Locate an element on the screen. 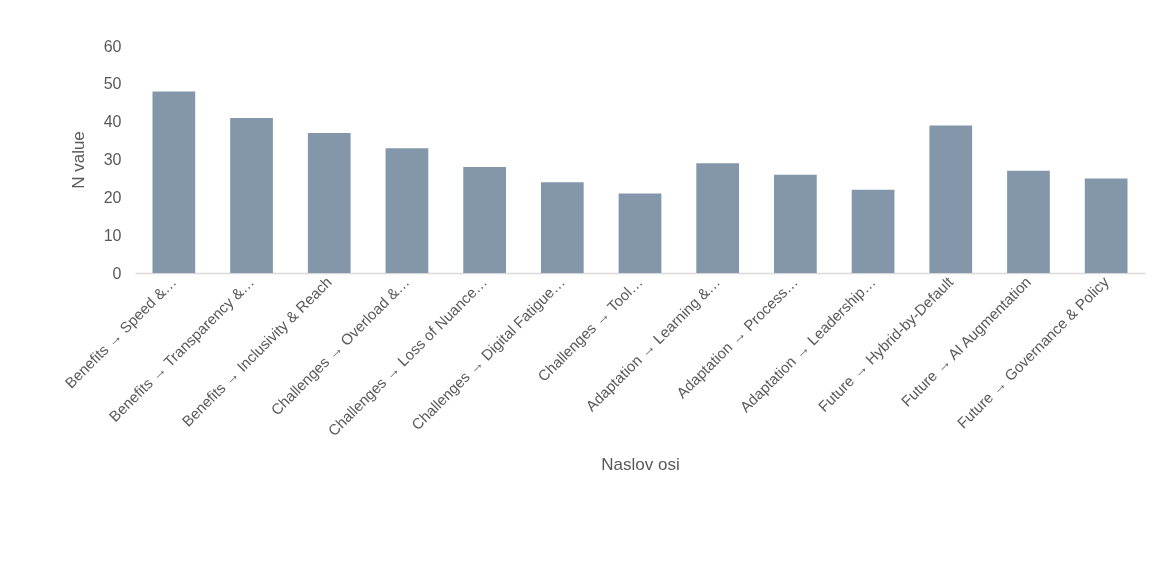 The image size is (1152, 580). y-axis-title: N value is located at coordinates (78, 160).